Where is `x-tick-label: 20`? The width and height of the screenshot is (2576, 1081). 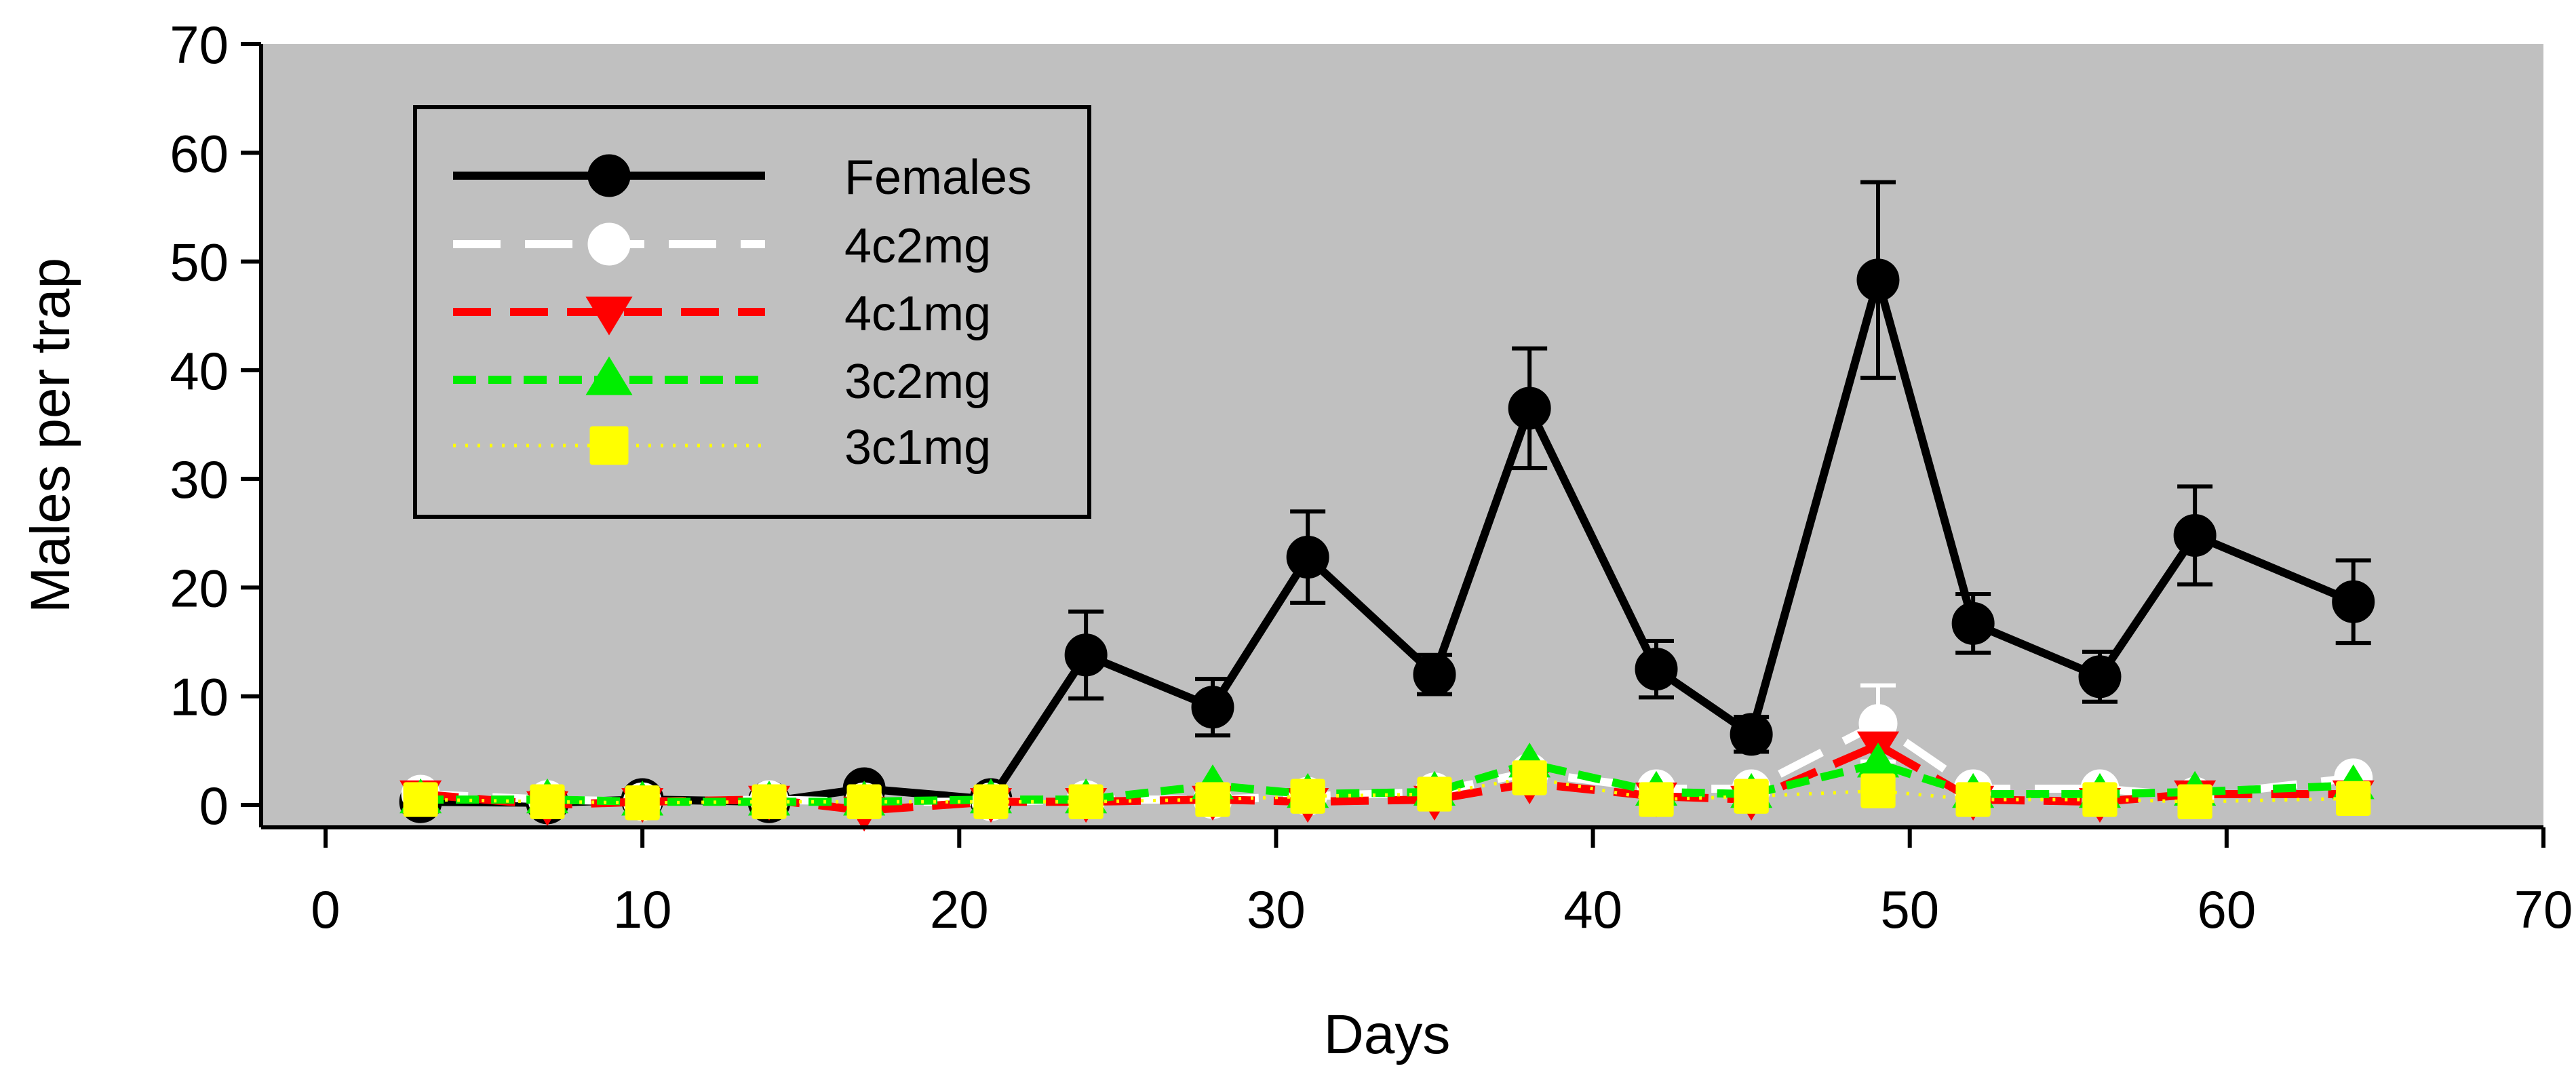
x-tick-label: 20 is located at coordinates (959, 909).